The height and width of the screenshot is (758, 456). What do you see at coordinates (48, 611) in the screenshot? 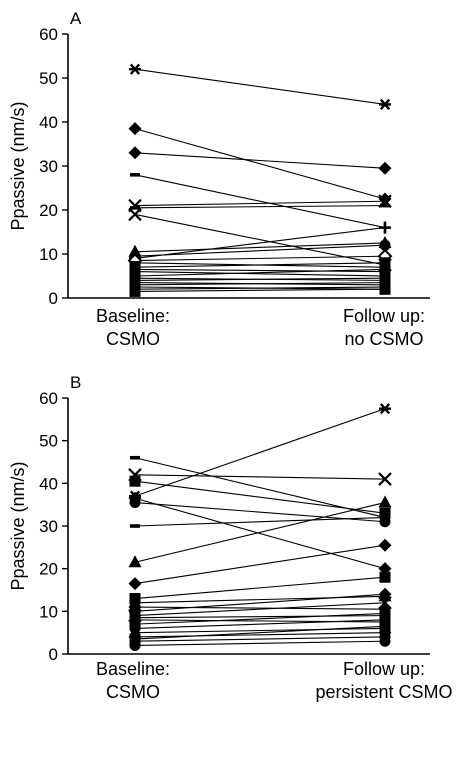
I see `y-tick-label: 10` at bounding box center [48, 611].